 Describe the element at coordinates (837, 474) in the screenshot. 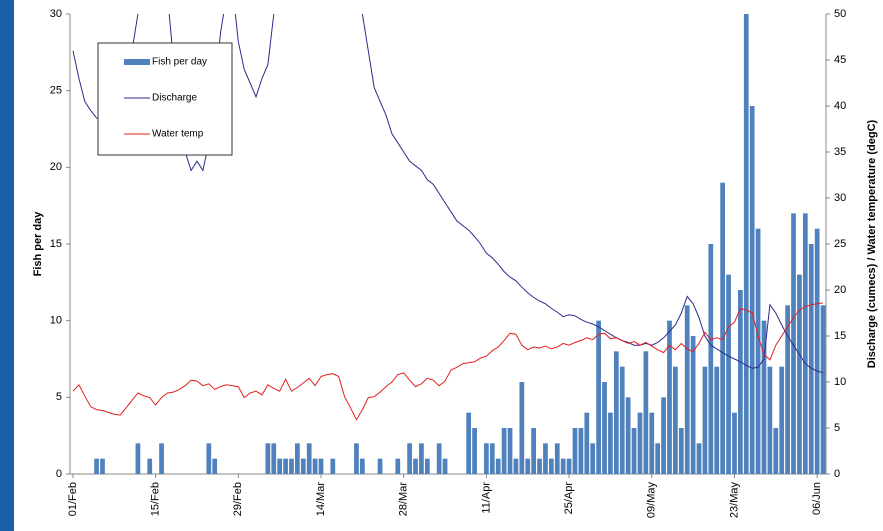

I see `y2-tick-label: 0` at that location.